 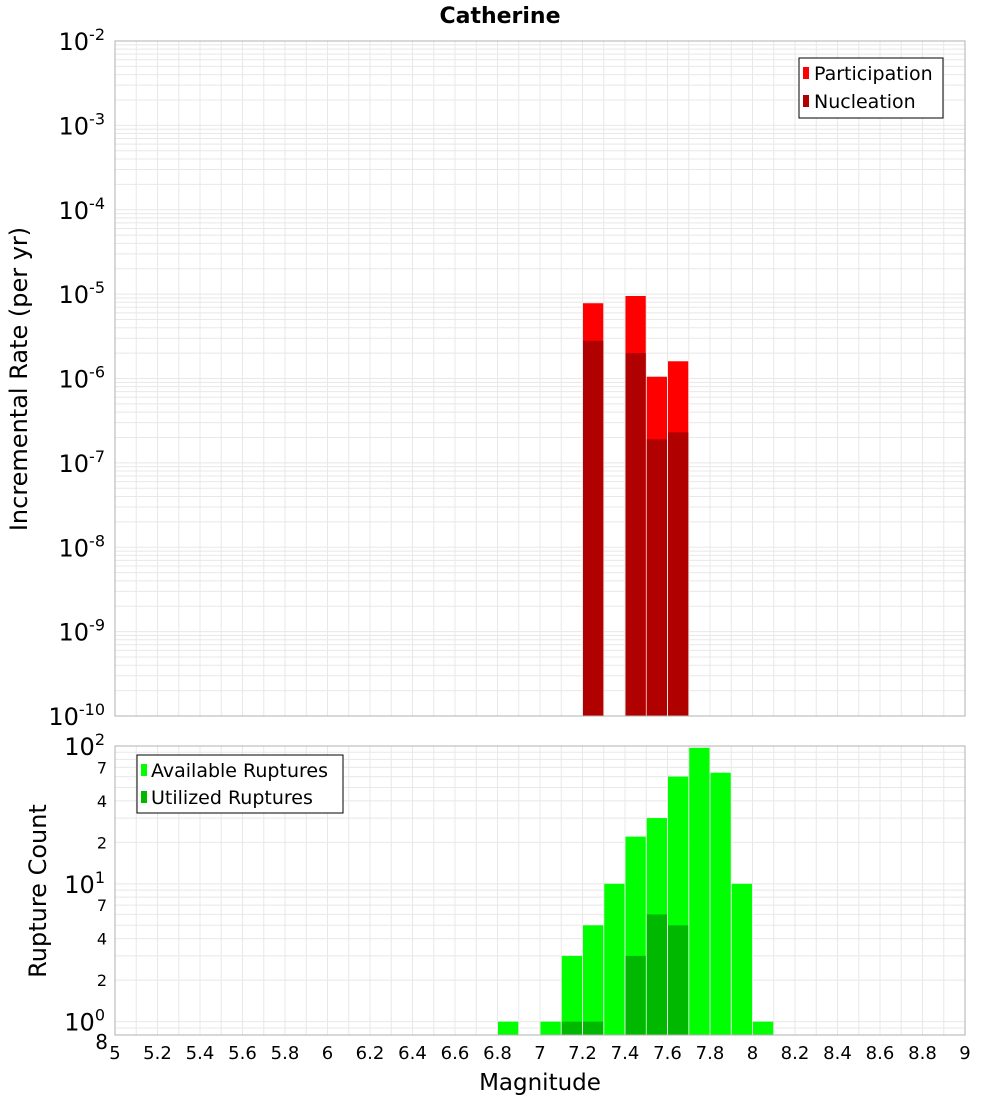 I want to click on x-tick-label: 5.8, so click(x=285, y=1053).